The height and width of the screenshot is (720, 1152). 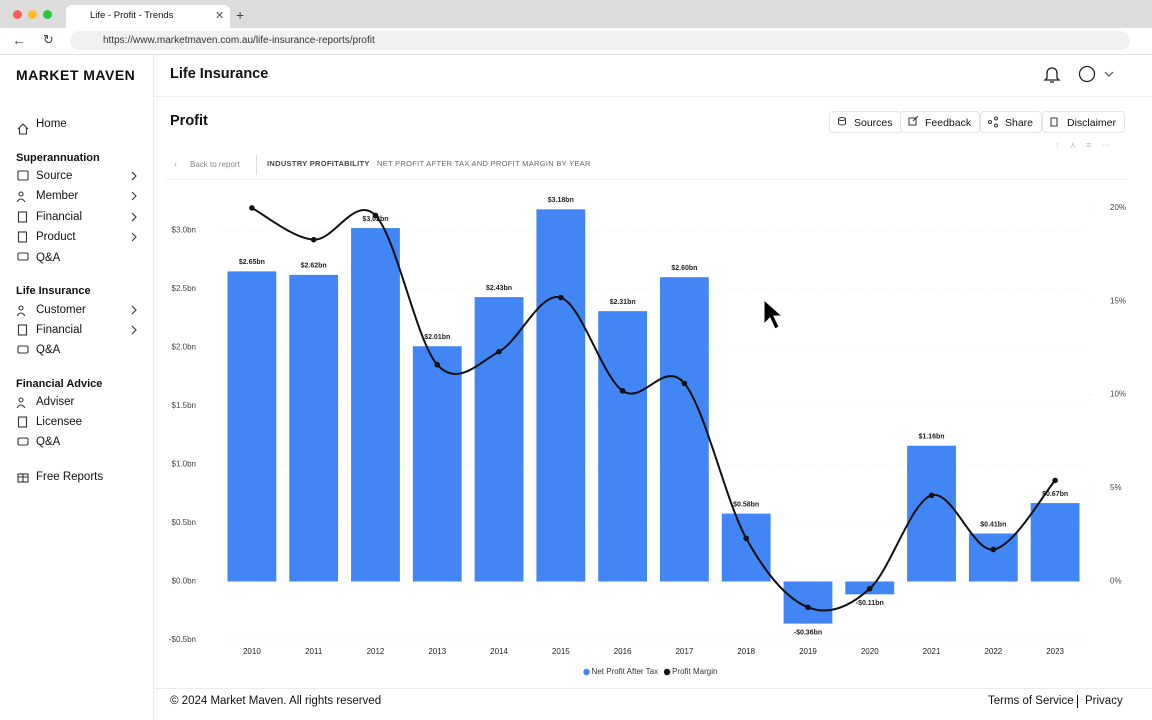 I want to click on share-button: Share, so click(x=1011, y=122).